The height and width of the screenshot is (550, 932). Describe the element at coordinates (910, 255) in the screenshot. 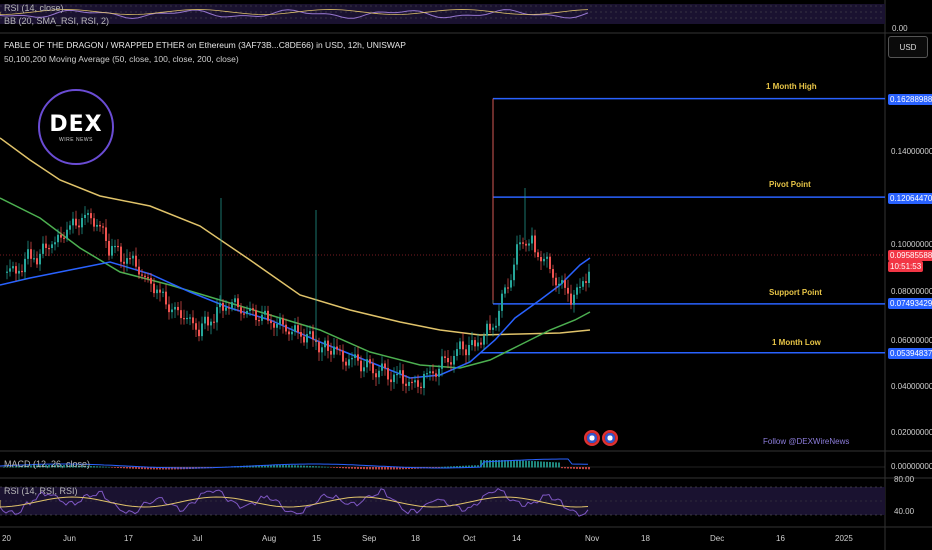

I see `current-price-tag: 0.09585588` at that location.